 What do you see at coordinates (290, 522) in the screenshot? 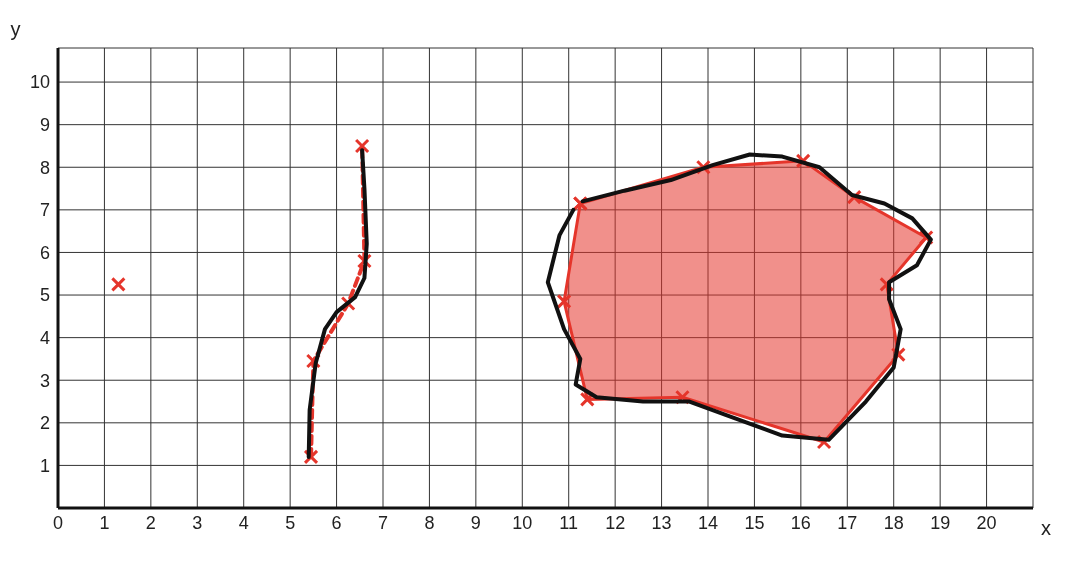
I see `x-tick-label: 5` at bounding box center [290, 522].